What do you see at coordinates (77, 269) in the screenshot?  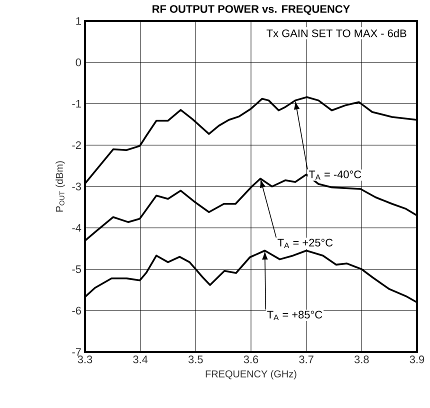 I see `y-tick-label: -5` at bounding box center [77, 269].